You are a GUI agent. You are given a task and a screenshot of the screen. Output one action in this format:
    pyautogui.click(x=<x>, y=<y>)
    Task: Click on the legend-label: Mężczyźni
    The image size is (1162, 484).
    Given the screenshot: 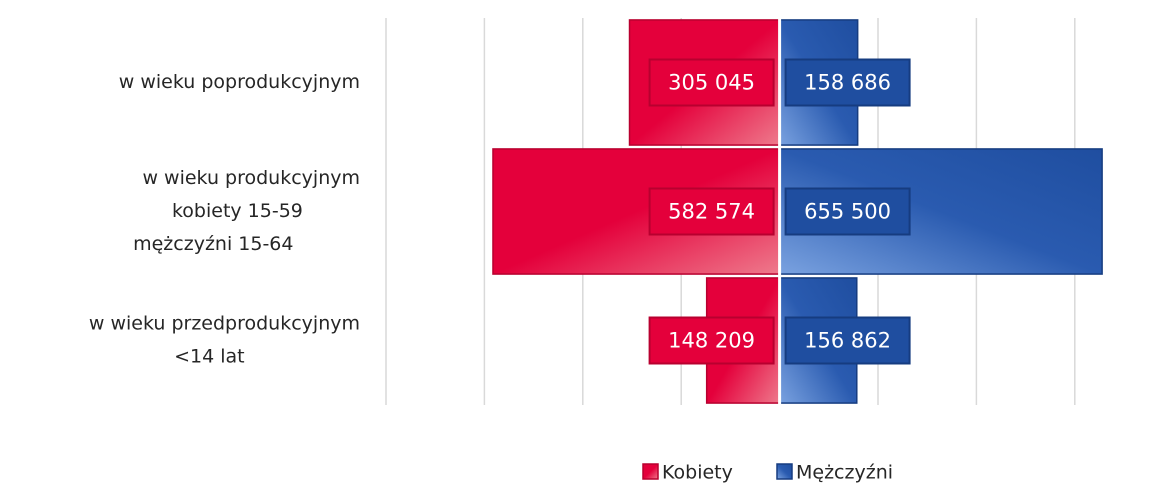 What is the action you would take?
    pyautogui.click(x=844, y=473)
    